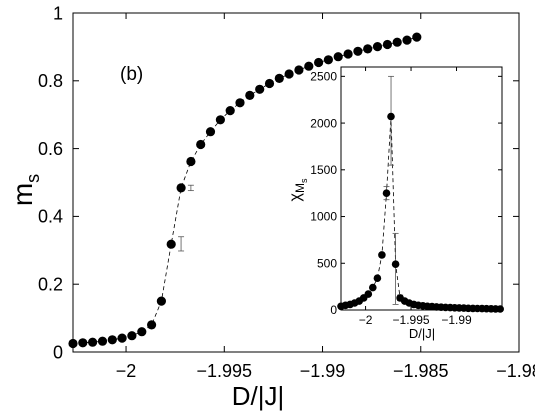 The width and height of the screenshot is (535, 414). I want to click on inset-x-axis-label: D/|J|, so click(422, 333).